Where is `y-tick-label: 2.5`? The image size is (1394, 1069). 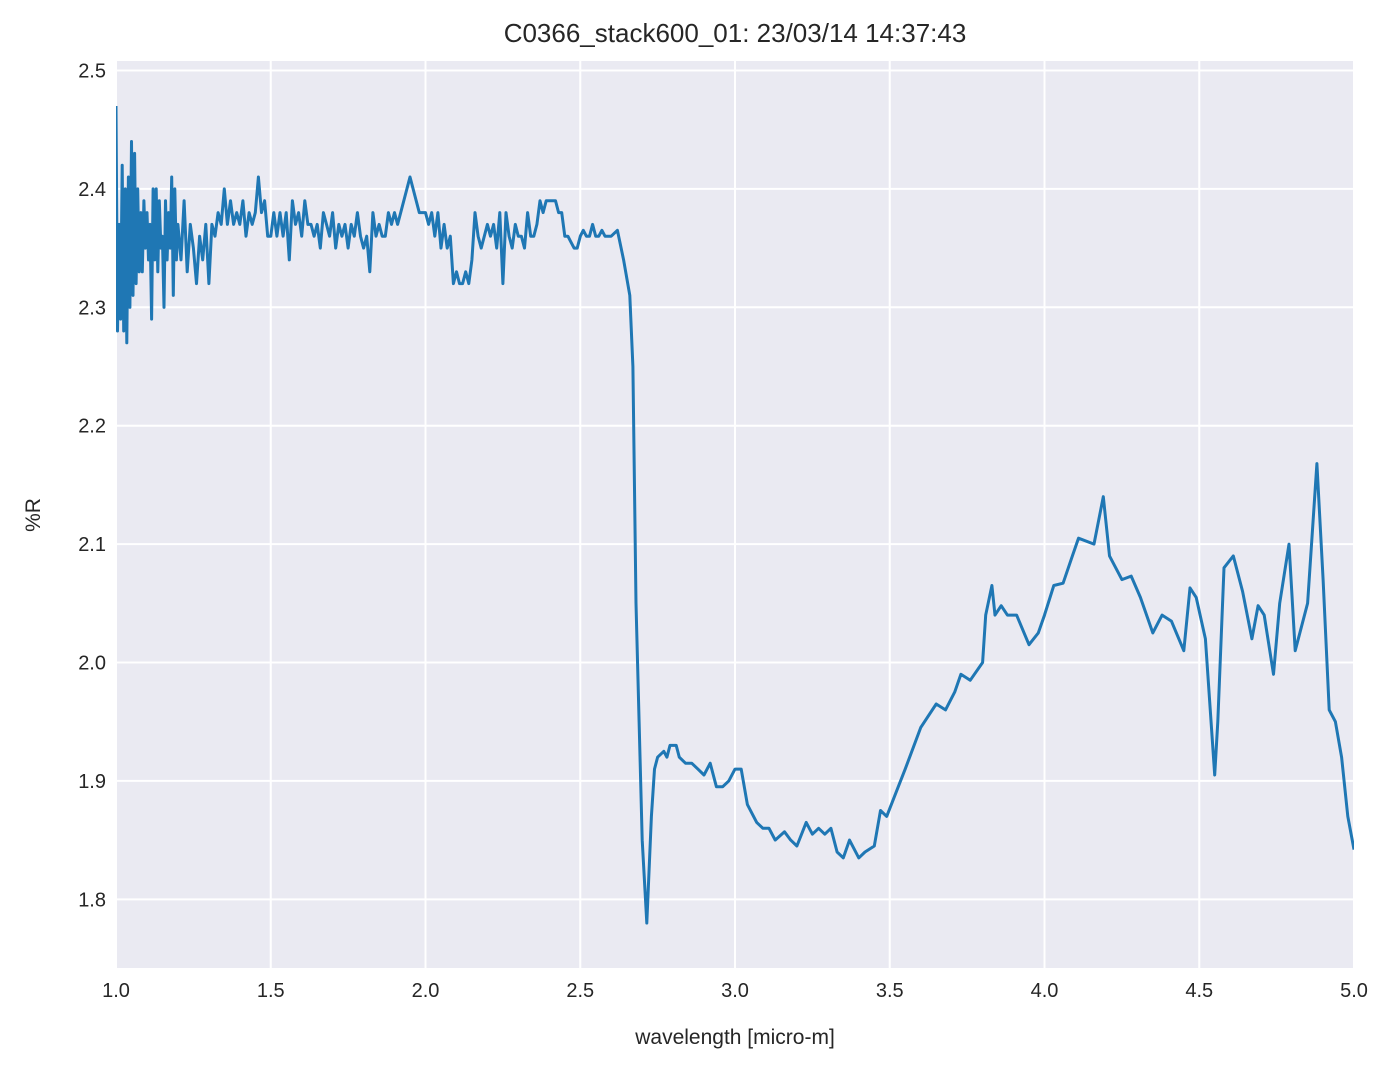 y-tick-label: 2.5 is located at coordinates (92, 71).